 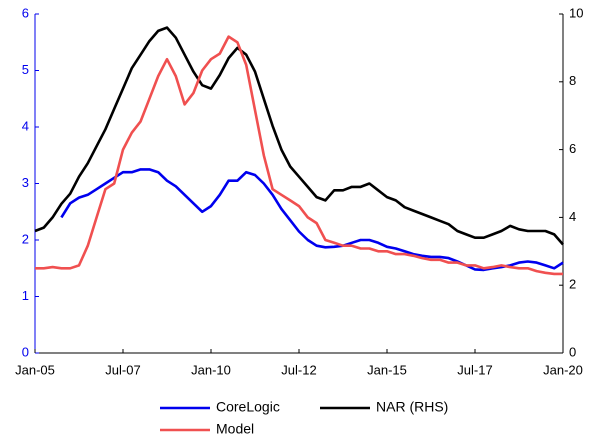 What do you see at coordinates (576, 12) in the screenshot?
I see `y2-tick-label: 10` at bounding box center [576, 12].